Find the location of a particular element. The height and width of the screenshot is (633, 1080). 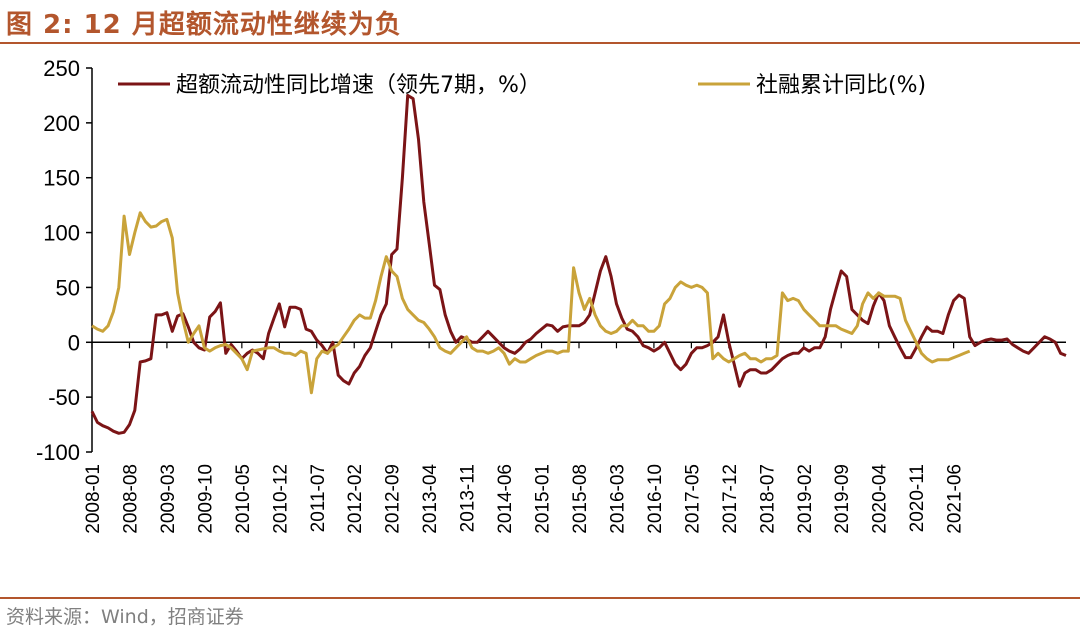

legend-label: 社融累计同比(%) is located at coordinates (841, 85).